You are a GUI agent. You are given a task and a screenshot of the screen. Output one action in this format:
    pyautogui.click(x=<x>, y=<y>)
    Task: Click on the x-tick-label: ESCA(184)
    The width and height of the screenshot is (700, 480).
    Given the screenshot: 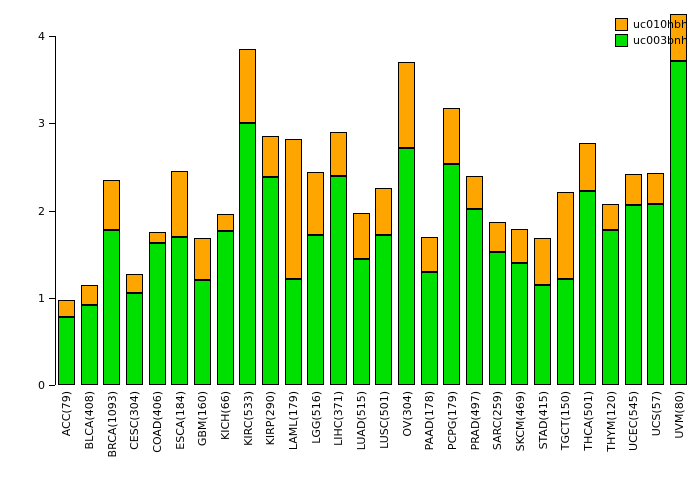 What is the action you would take?
    pyautogui.click(x=180, y=420)
    